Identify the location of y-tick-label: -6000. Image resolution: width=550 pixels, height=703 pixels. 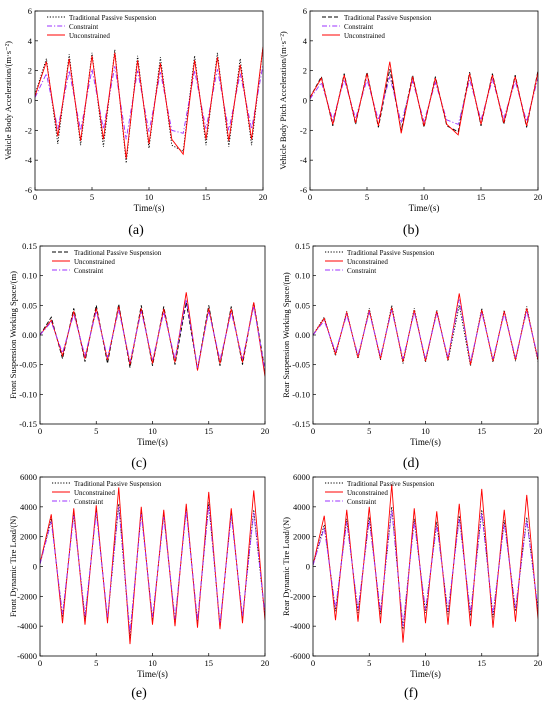
(27, 656).